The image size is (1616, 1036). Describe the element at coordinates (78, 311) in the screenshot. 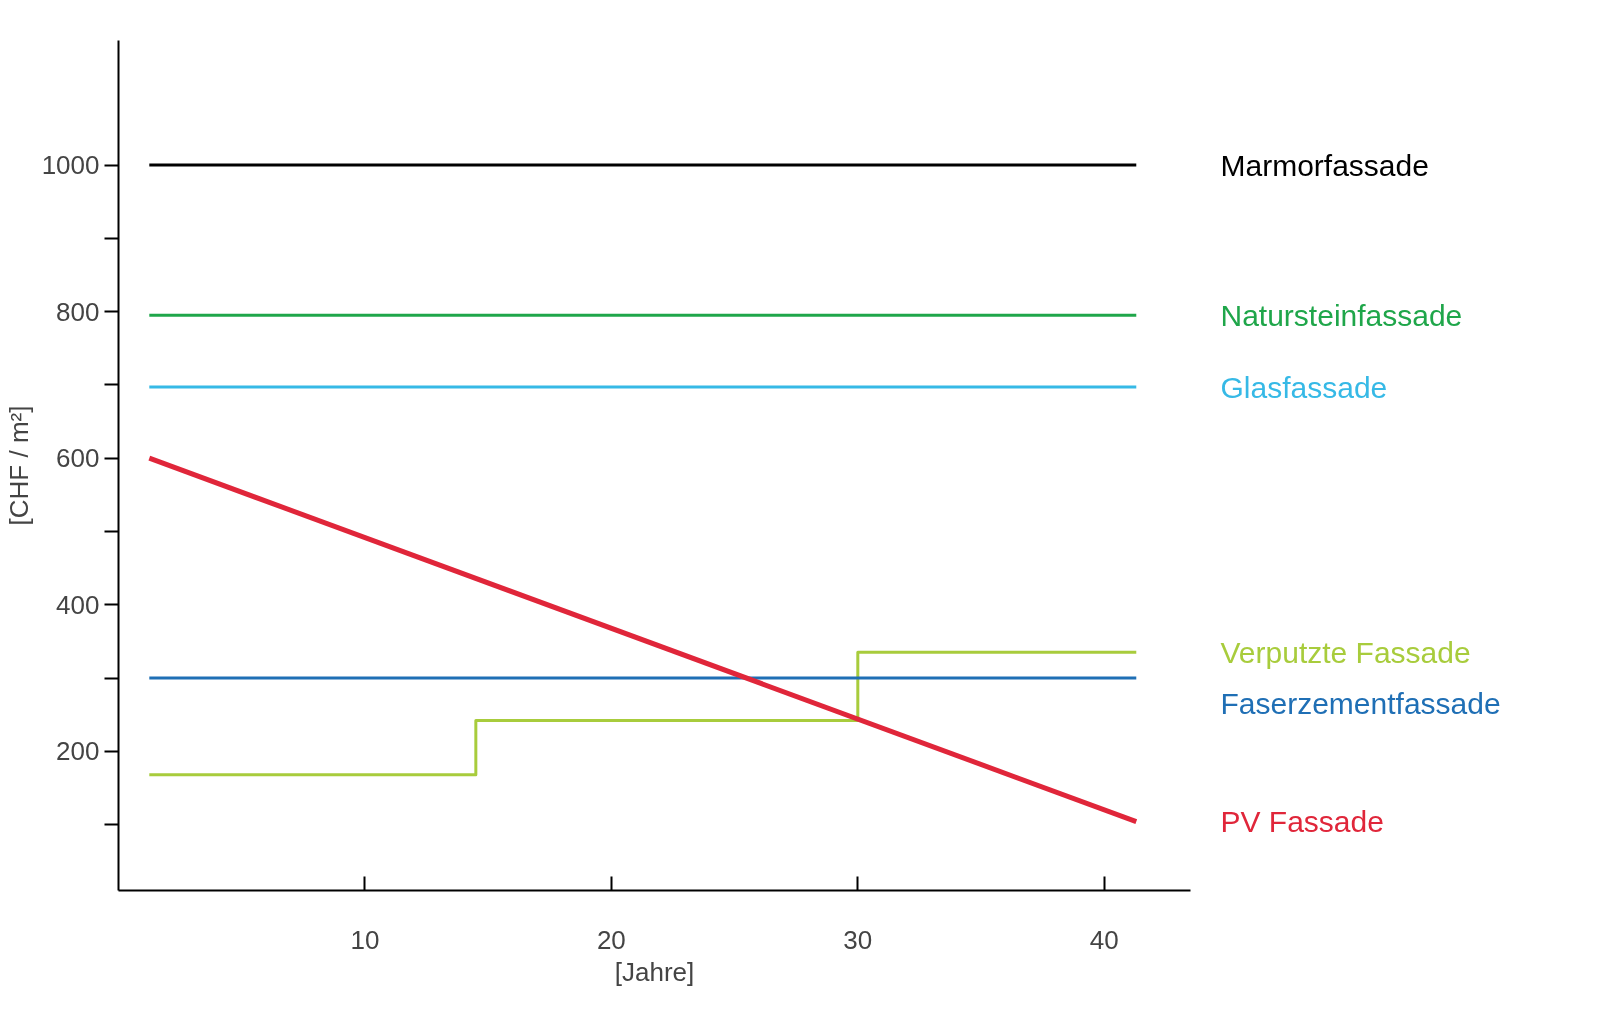

I see `y-tick-label: 800` at that location.